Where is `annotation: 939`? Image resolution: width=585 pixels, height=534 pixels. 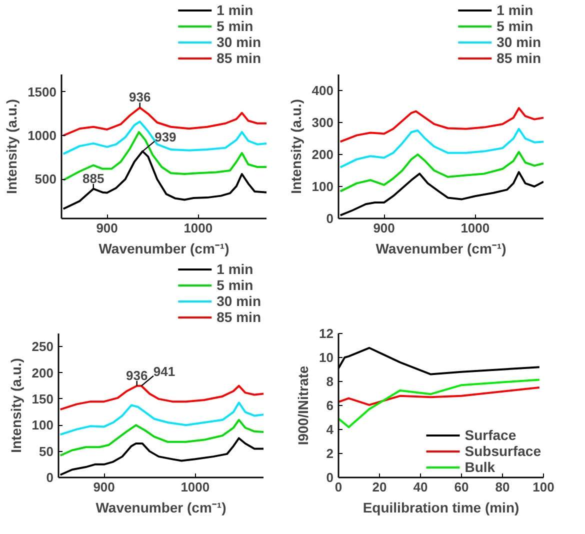
annotation: 939 is located at coordinates (165, 136).